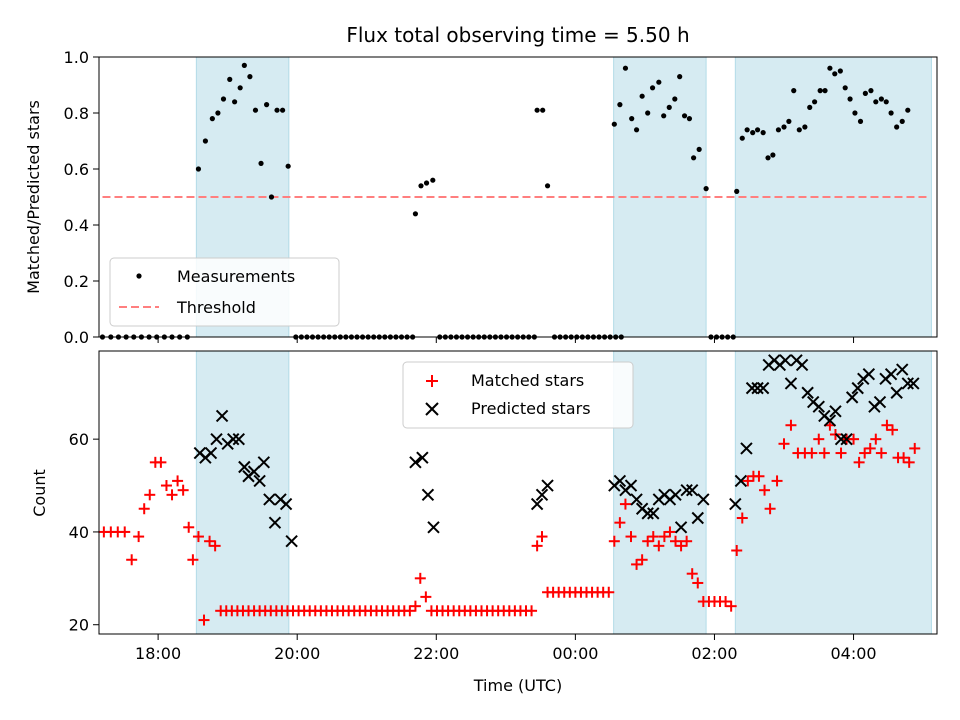 Image resolution: width=960 pixels, height=720 pixels. Describe the element at coordinates (714, 653) in the screenshot. I see `x-tick-label: 02:00` at that location.